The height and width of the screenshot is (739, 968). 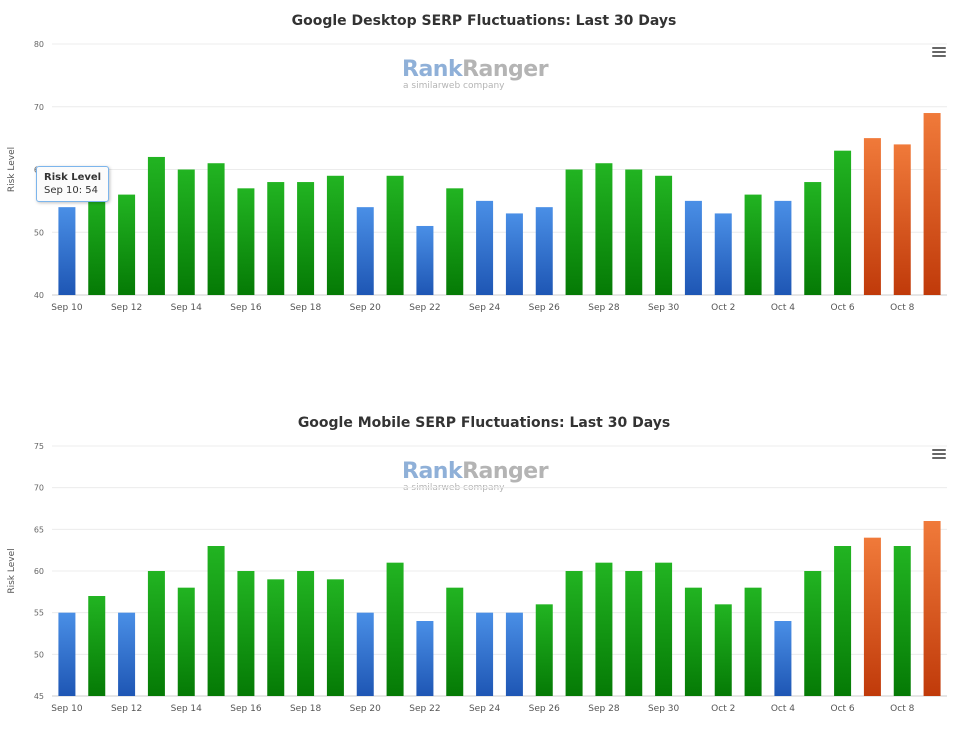 I want to click on x-tick-label: Sep 10, so click(x=67, y=709).